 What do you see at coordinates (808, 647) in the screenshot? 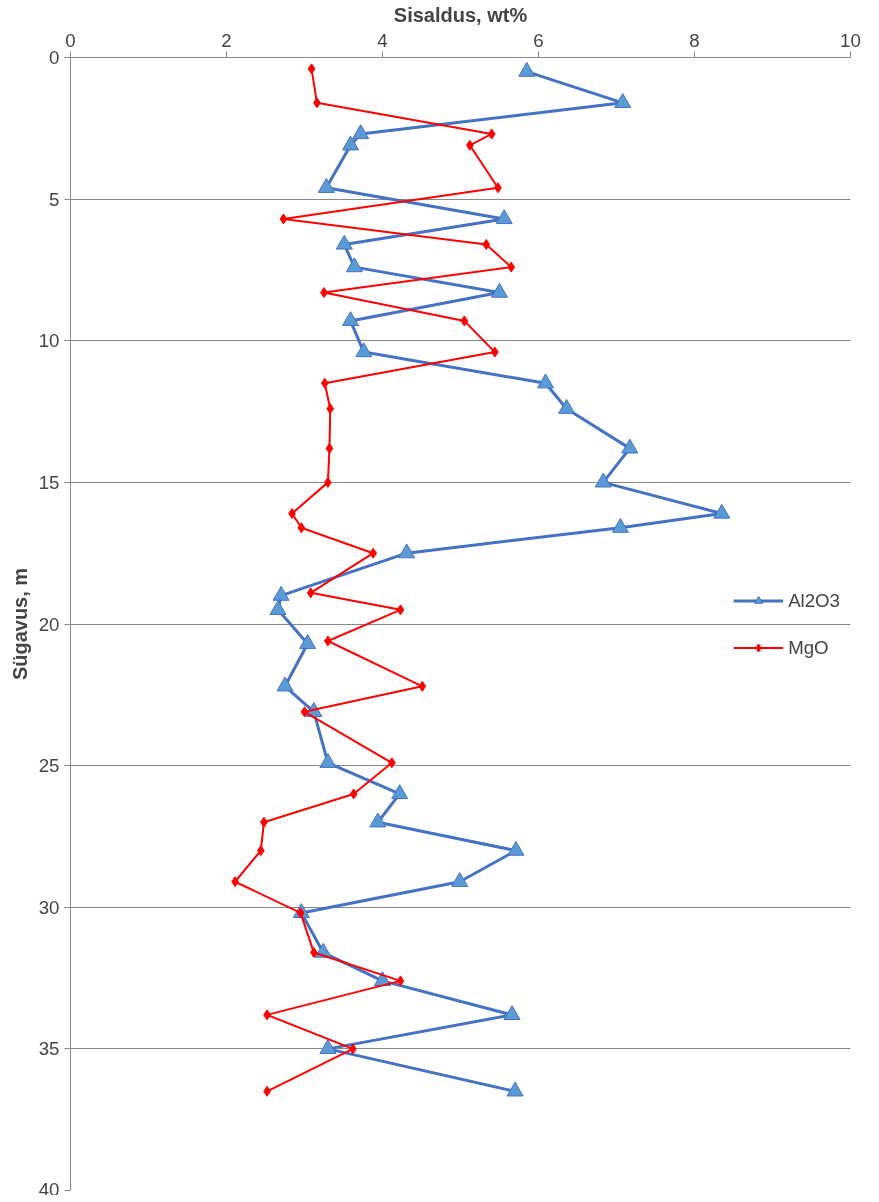
I see `legend-label: MgO` at bounding box center [808, 647].